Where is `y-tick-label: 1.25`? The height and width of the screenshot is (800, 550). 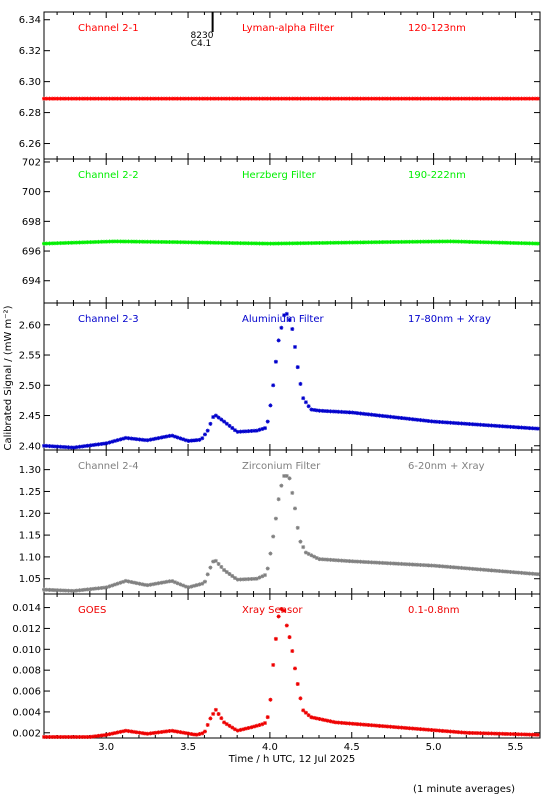
y-tick-label: 1.25 is located at coordinates (30, 492).